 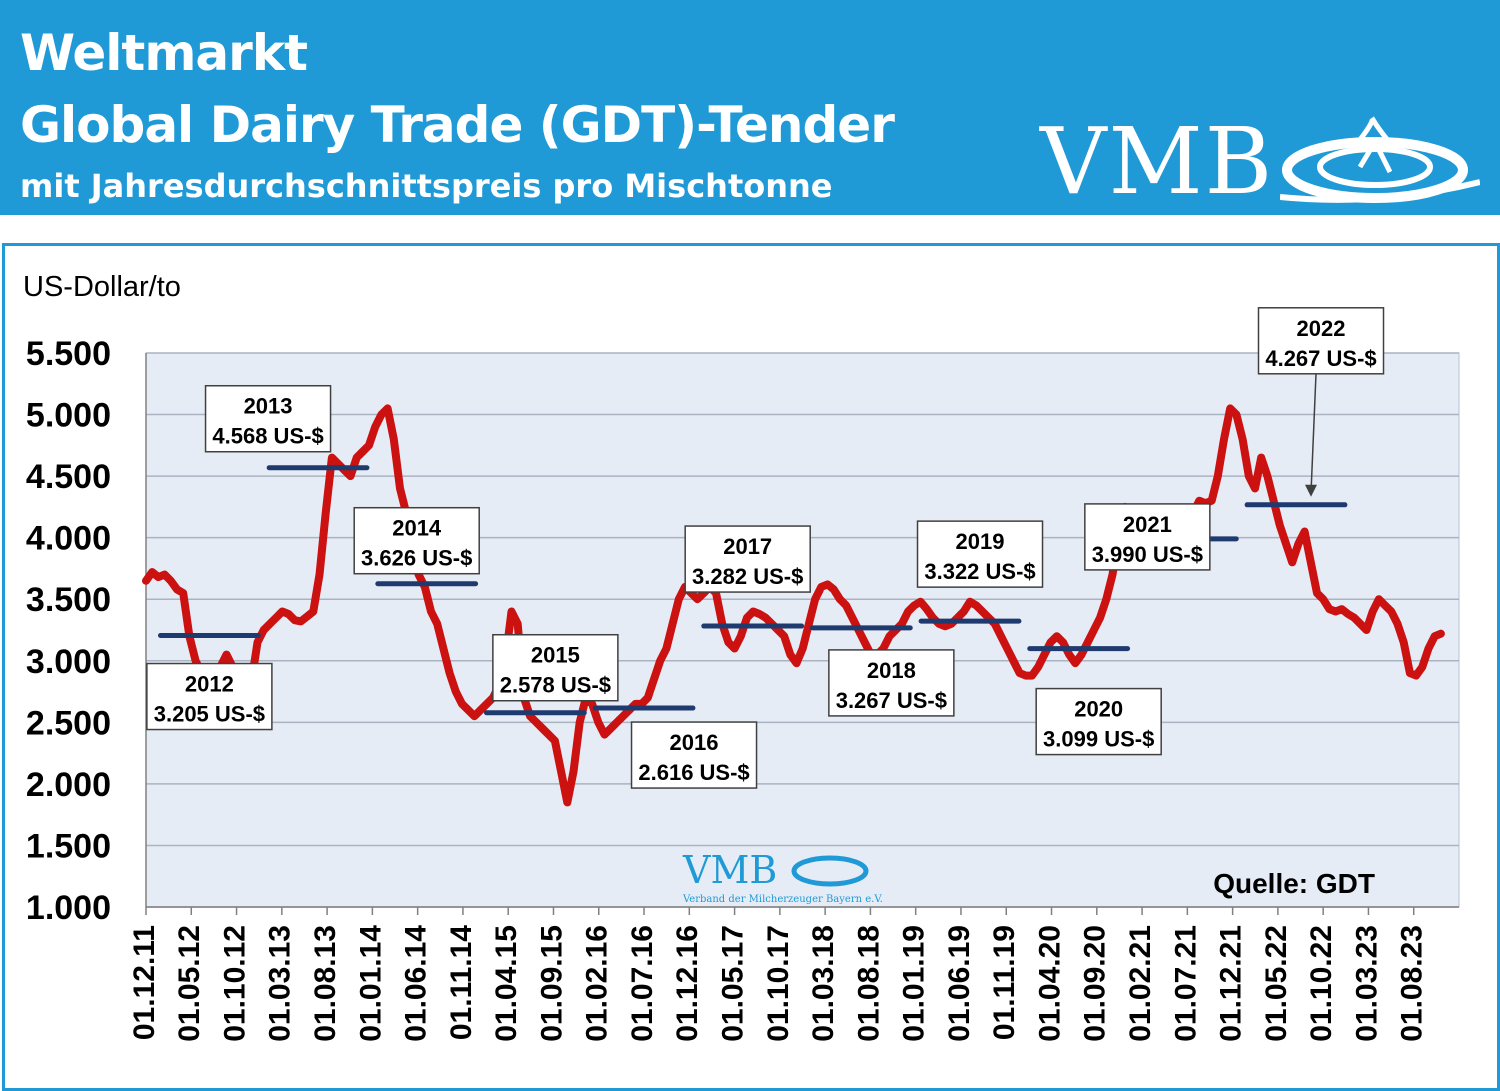 I want to click on annotation-year: 2013, so click(x=268, y=406).